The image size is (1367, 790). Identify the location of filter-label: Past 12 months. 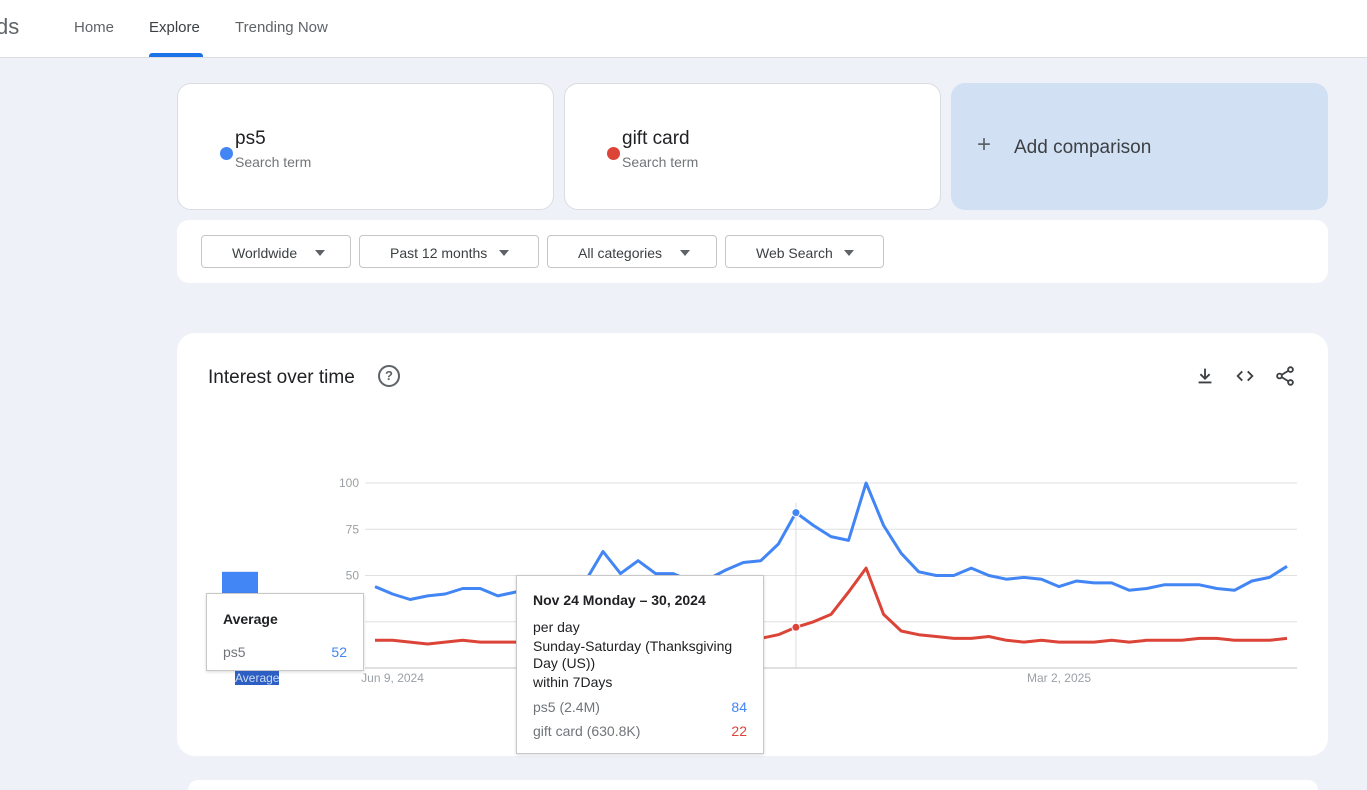
(439, 253).